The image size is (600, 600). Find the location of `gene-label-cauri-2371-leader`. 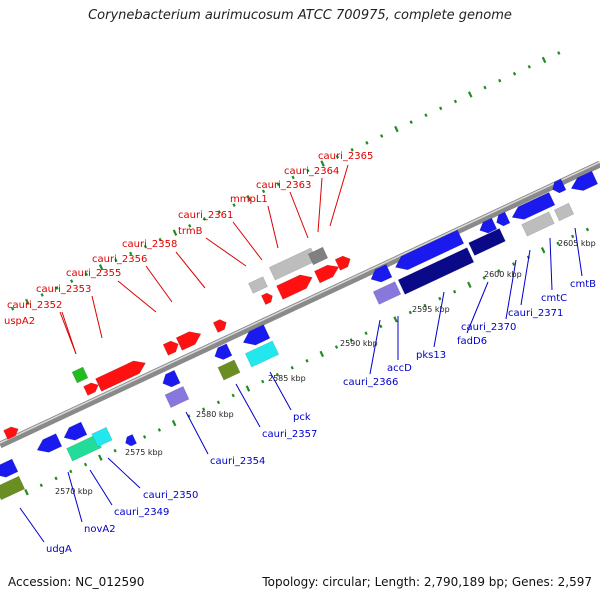

gene-label-cauri-2371-leader is located at coordinates (525, 277).